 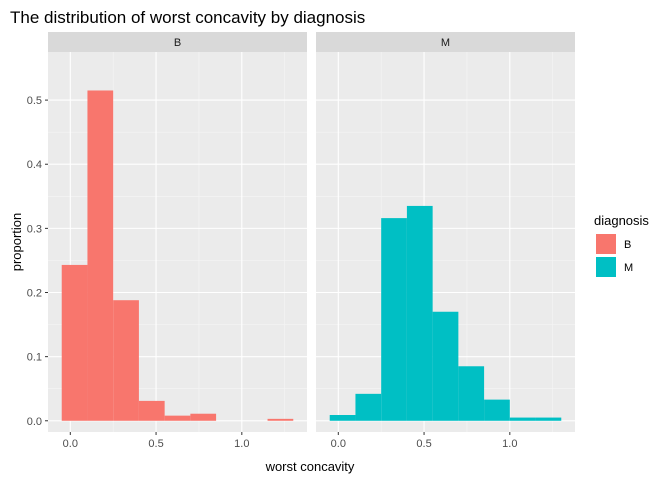 I want to click on y-tick-label: 0.0, so click(x=34, y=422).